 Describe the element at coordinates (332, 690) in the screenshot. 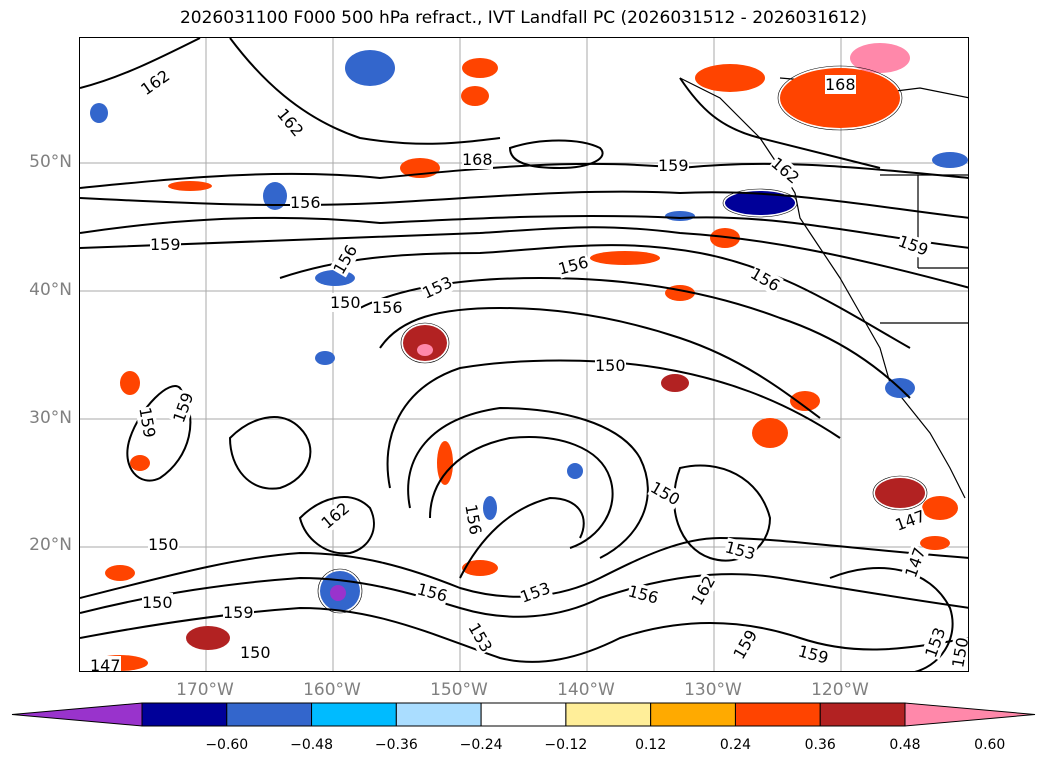

I see `lon-label: 160°W` at that location.